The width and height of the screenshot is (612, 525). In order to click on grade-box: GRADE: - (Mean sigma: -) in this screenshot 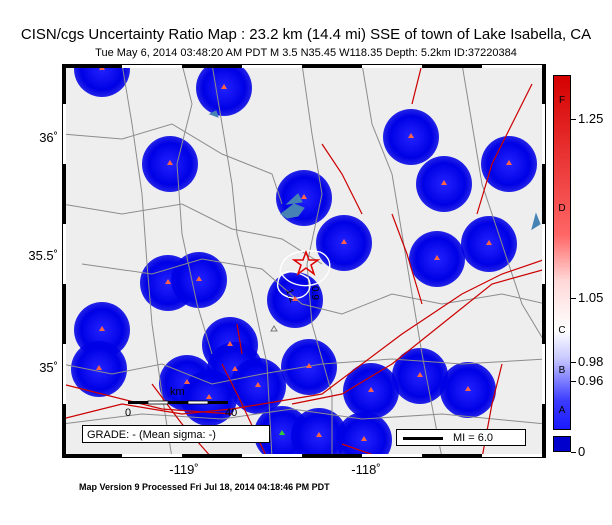, I will do `click(176, 434)`.